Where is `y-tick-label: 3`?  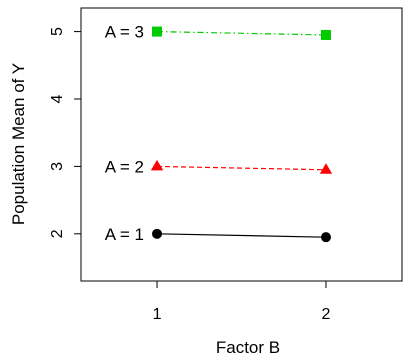
y-tick-label: 3 is located at coordinates (57, 166).